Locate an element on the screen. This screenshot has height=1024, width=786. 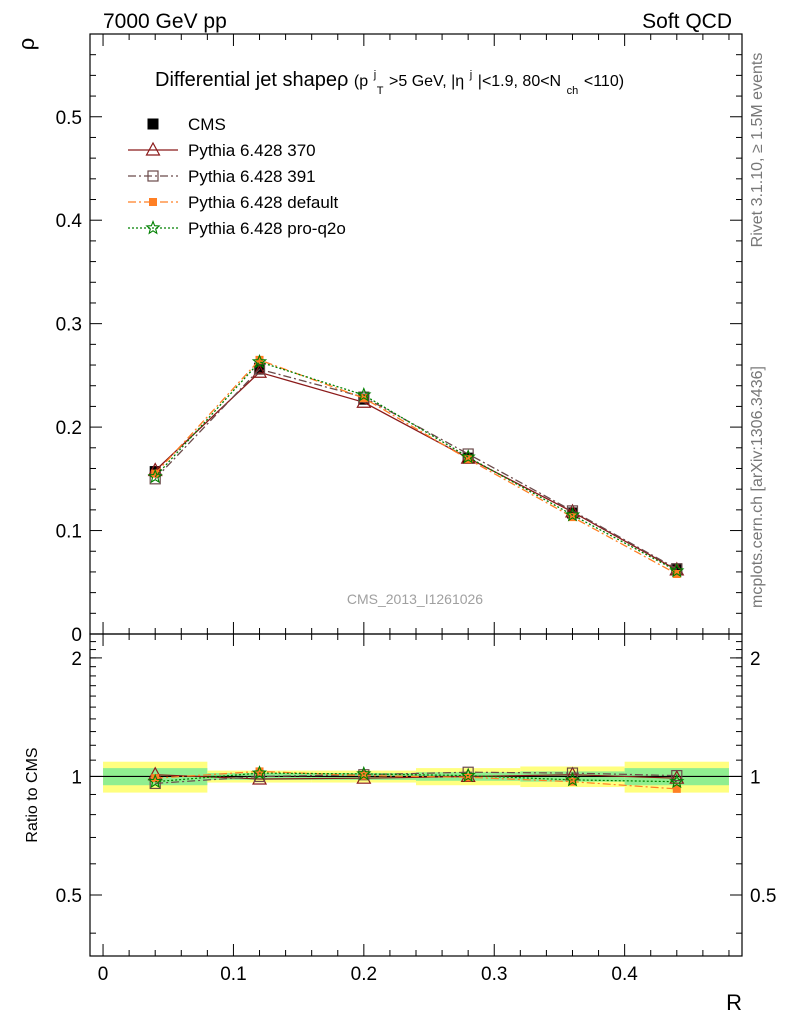
ratio-series-pythia-6-428-pro-q2o is located at coordinates (416, 777).